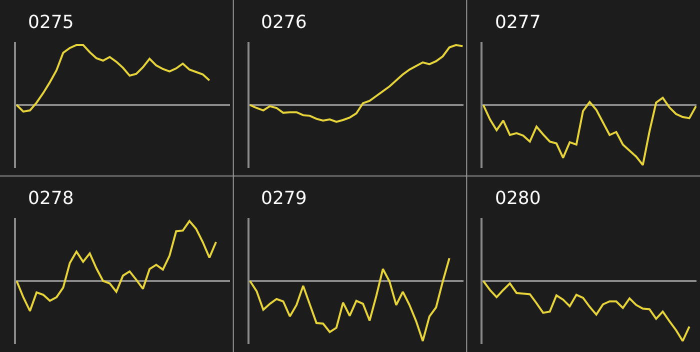 The width and height of the screenshot is (700, 352). What do you see at coordinates (518, 198) in the screenshot?
I see `chart-title: 0280` at bounding box center [518, 198].